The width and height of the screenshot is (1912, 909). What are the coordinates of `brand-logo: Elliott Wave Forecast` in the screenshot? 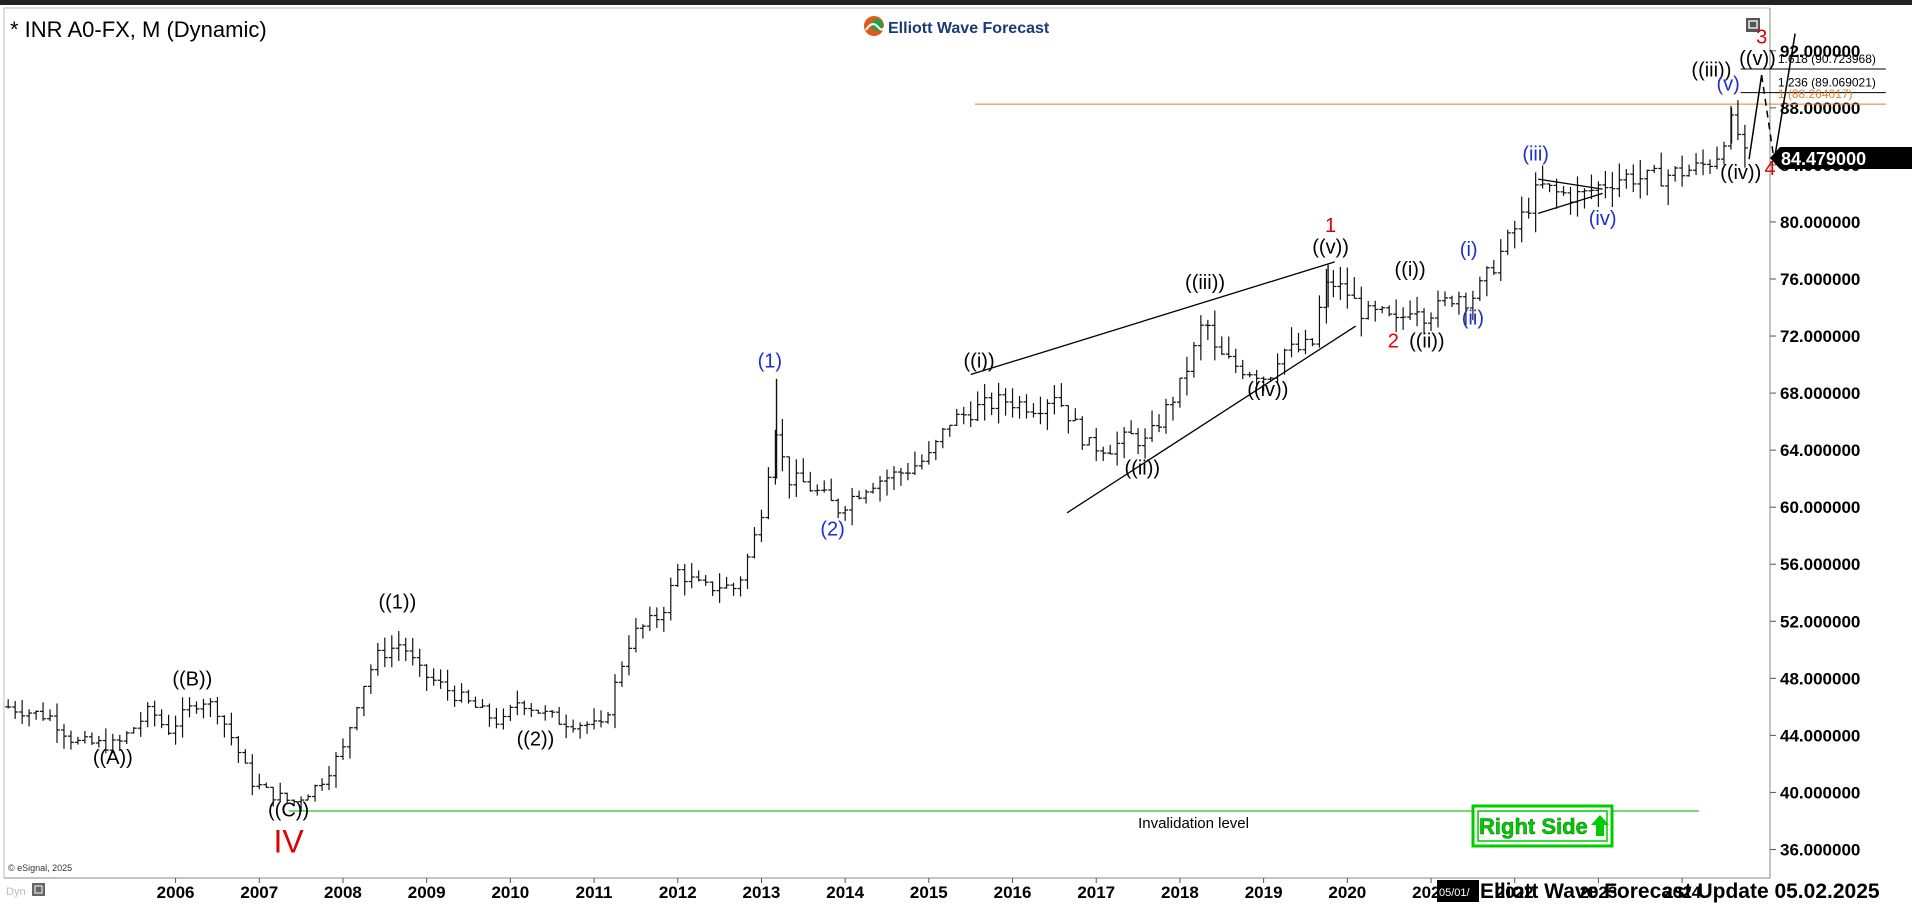 It's located at (957, 26).